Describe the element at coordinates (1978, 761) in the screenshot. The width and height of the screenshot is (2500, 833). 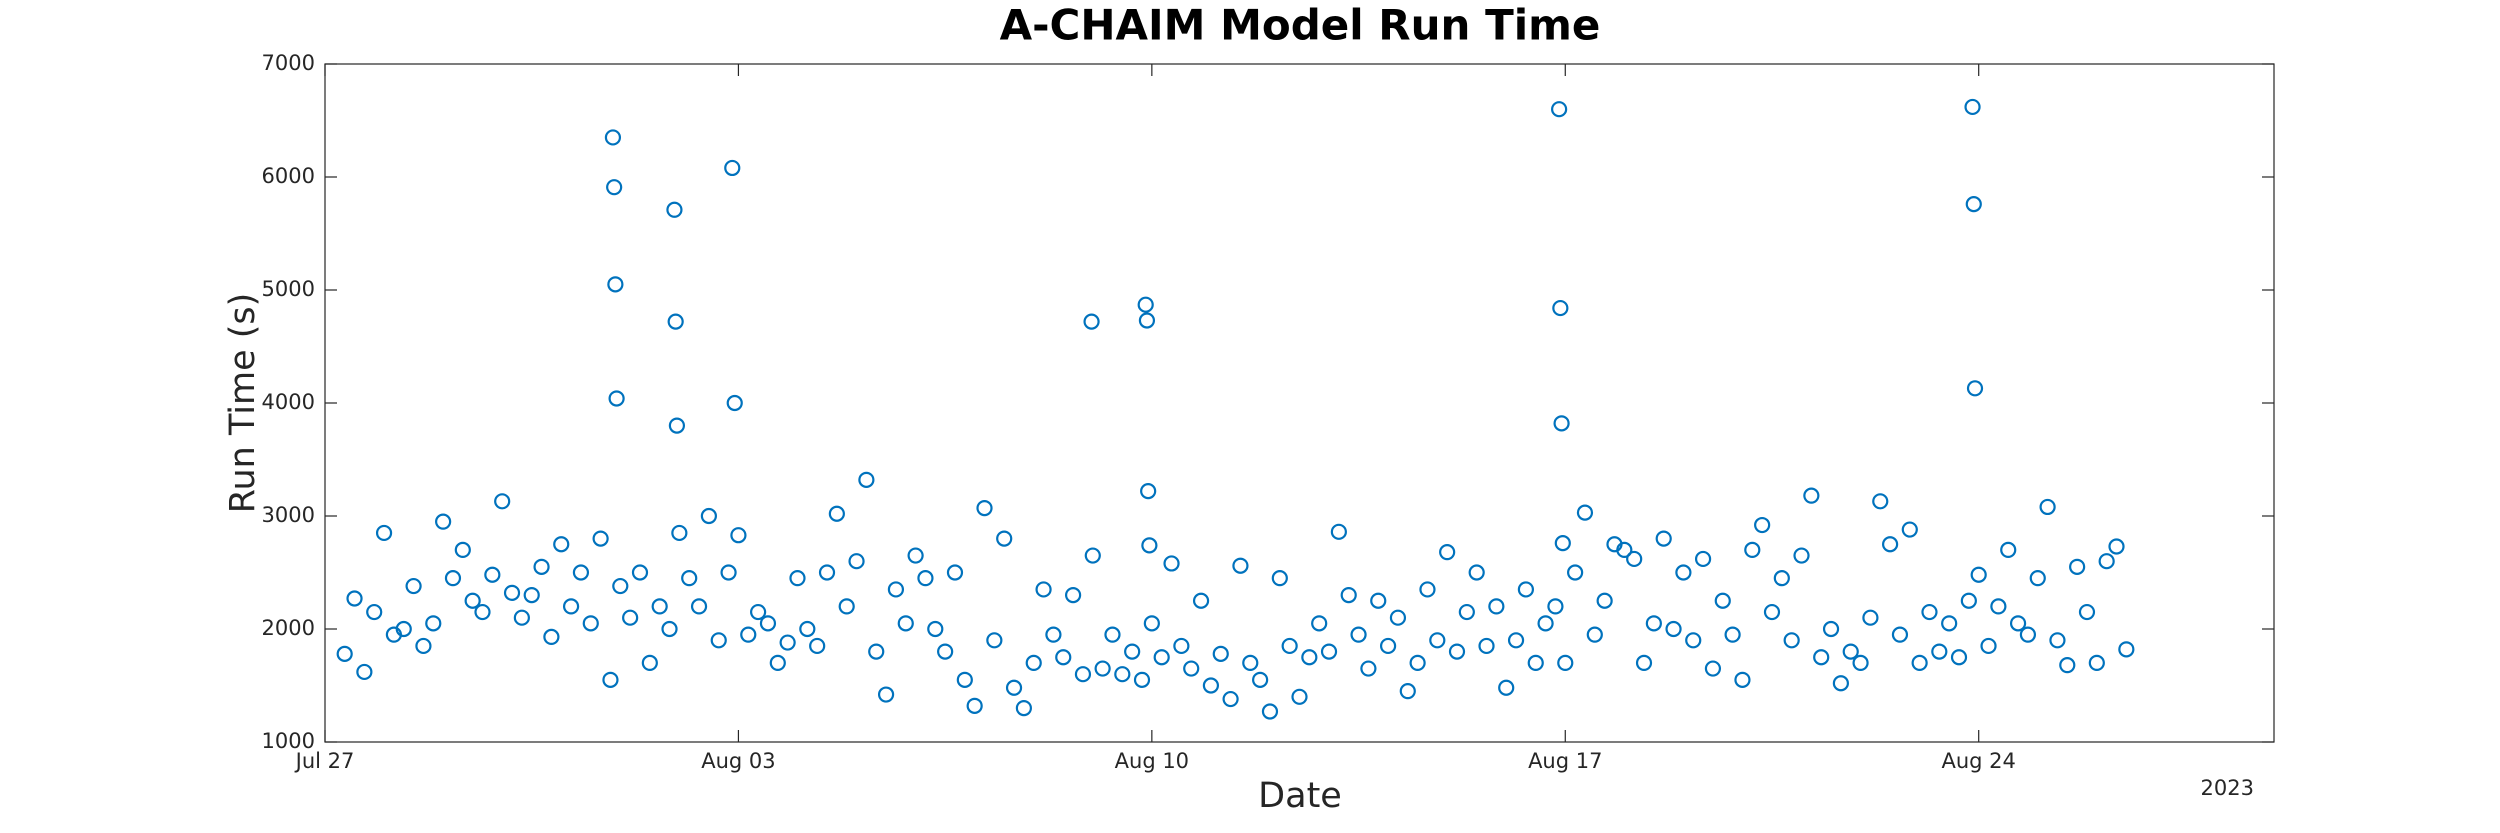
I see `x-tick-label: Aug 24` at that location.